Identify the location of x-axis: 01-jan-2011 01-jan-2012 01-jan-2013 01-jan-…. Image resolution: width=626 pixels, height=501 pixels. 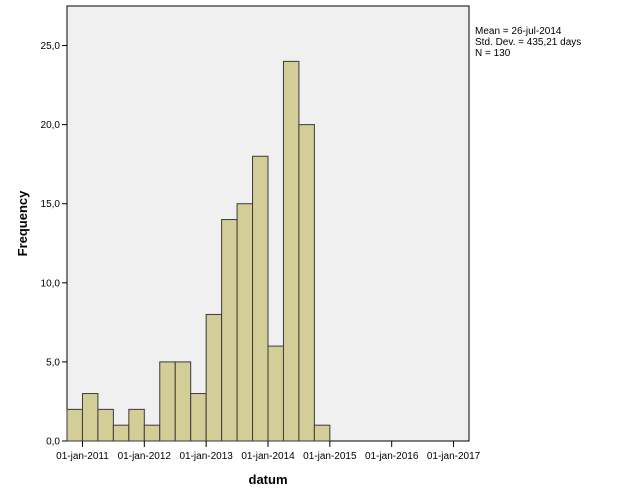
(268, 451).